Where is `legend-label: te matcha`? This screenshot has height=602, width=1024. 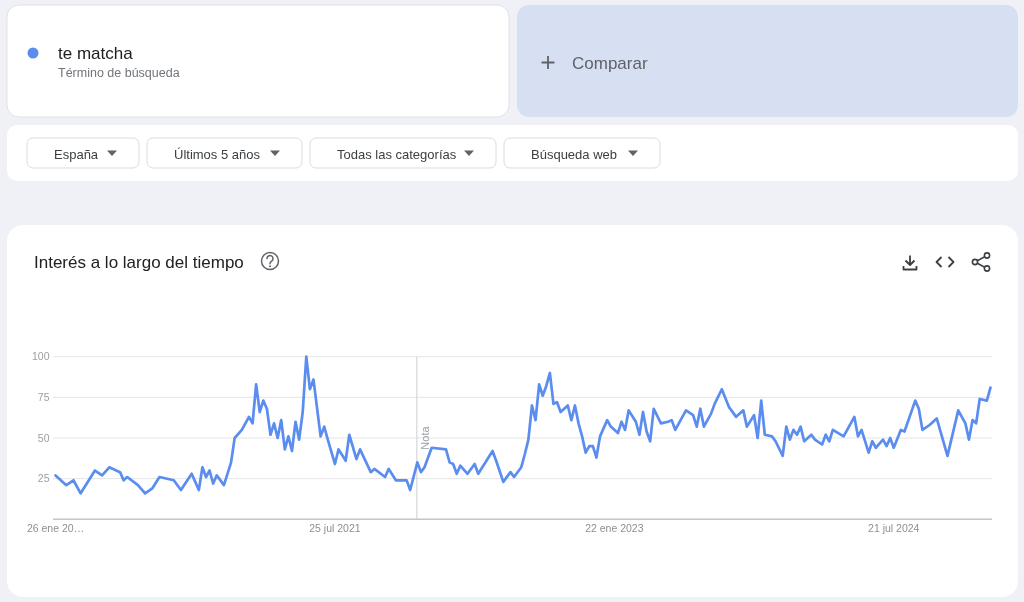 legend-label: te matcha is located at coordinates (96, 53).